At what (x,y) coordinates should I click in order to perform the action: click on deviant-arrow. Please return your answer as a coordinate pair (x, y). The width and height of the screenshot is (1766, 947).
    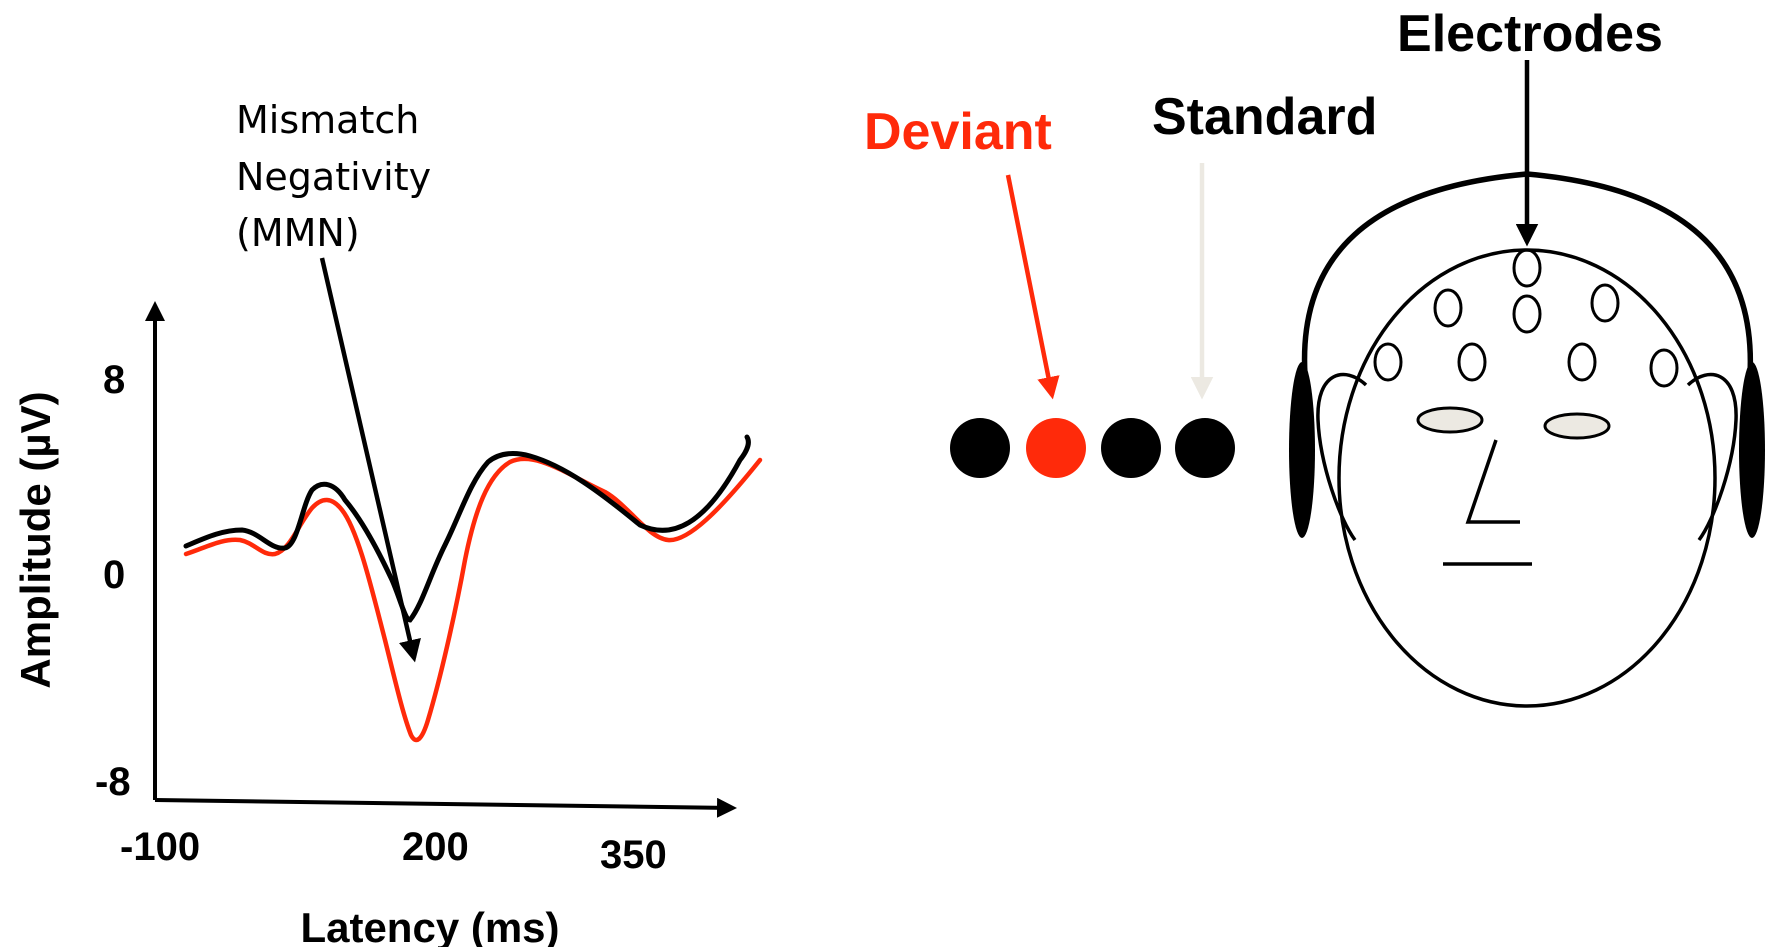
    Looking at the image, I should click on (1032, 287).